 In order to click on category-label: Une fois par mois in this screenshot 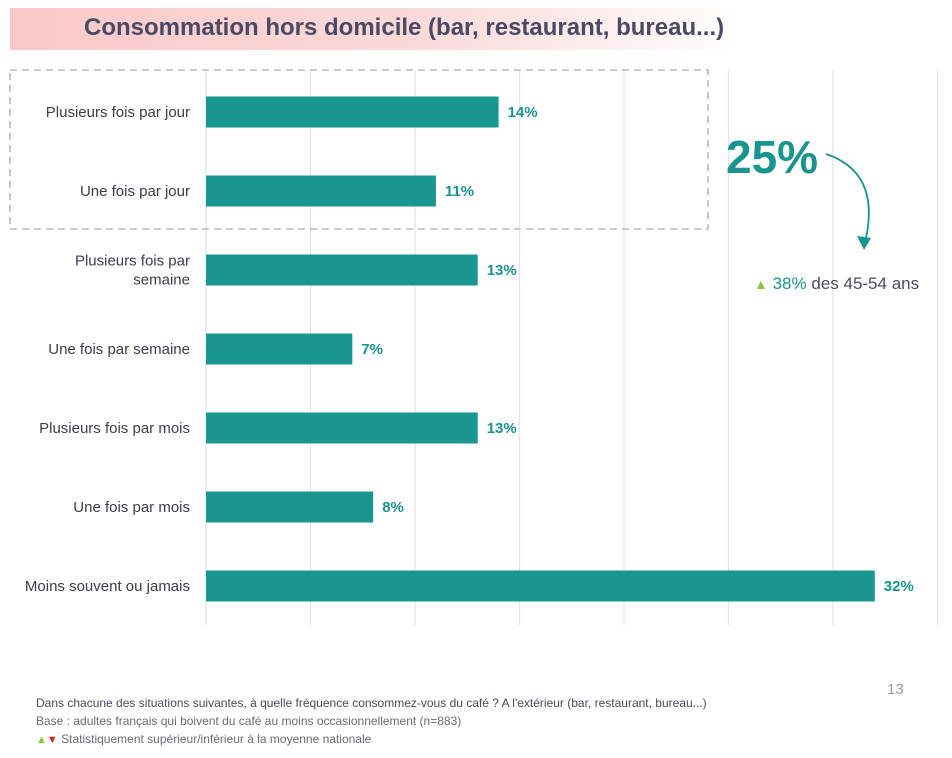, I will do `click(131, 507)`.